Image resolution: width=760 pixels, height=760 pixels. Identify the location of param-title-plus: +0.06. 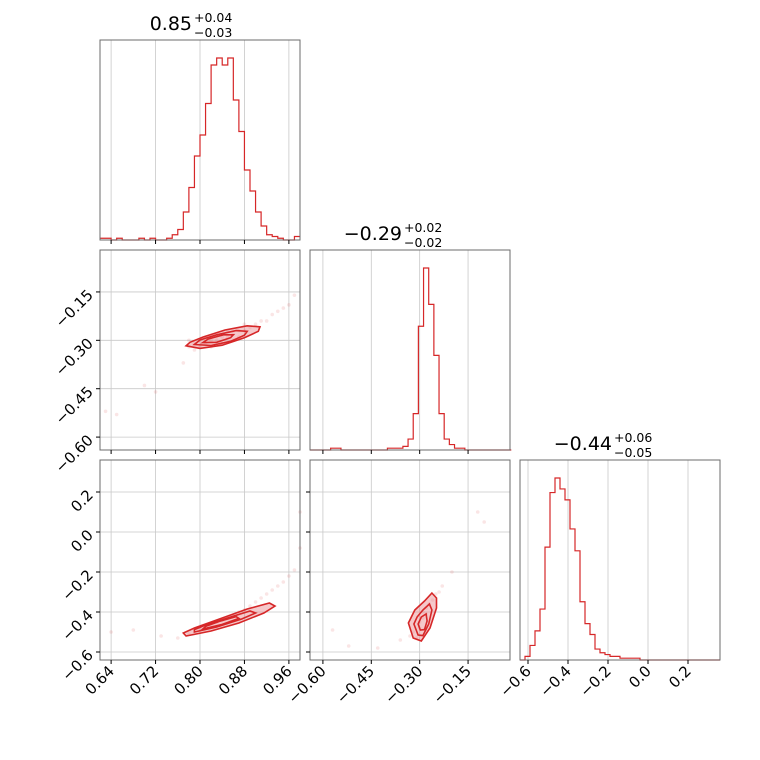
(633, 437).